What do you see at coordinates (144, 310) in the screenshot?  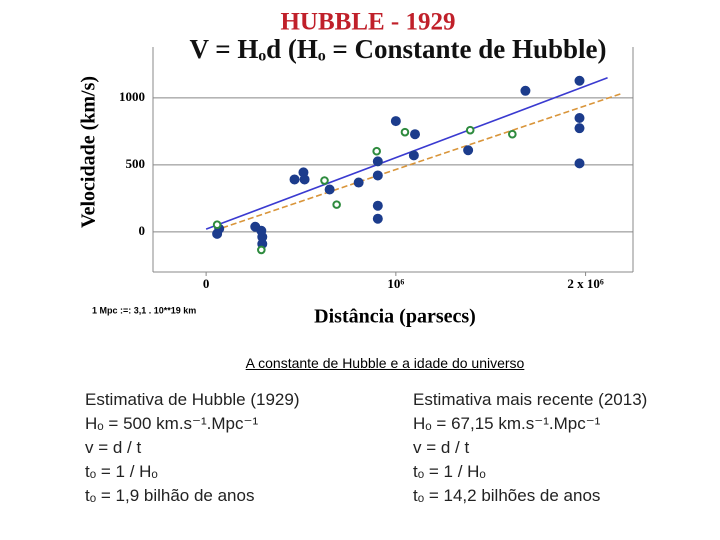 I see `note: 1 Mpc :=: 3,1 . 10**19 km` at bounding box center [144, 310].